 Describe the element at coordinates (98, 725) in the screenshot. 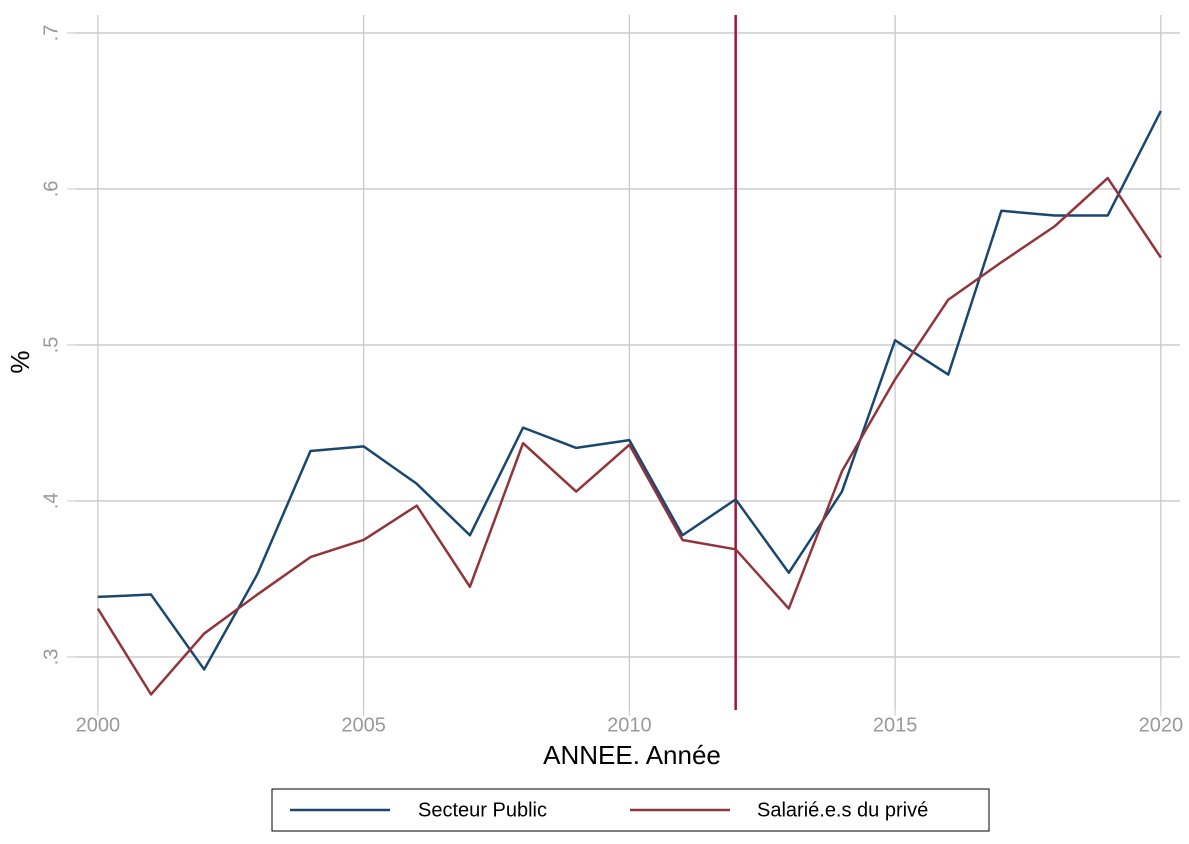

I see `x-tick-label: 2000` at that location.